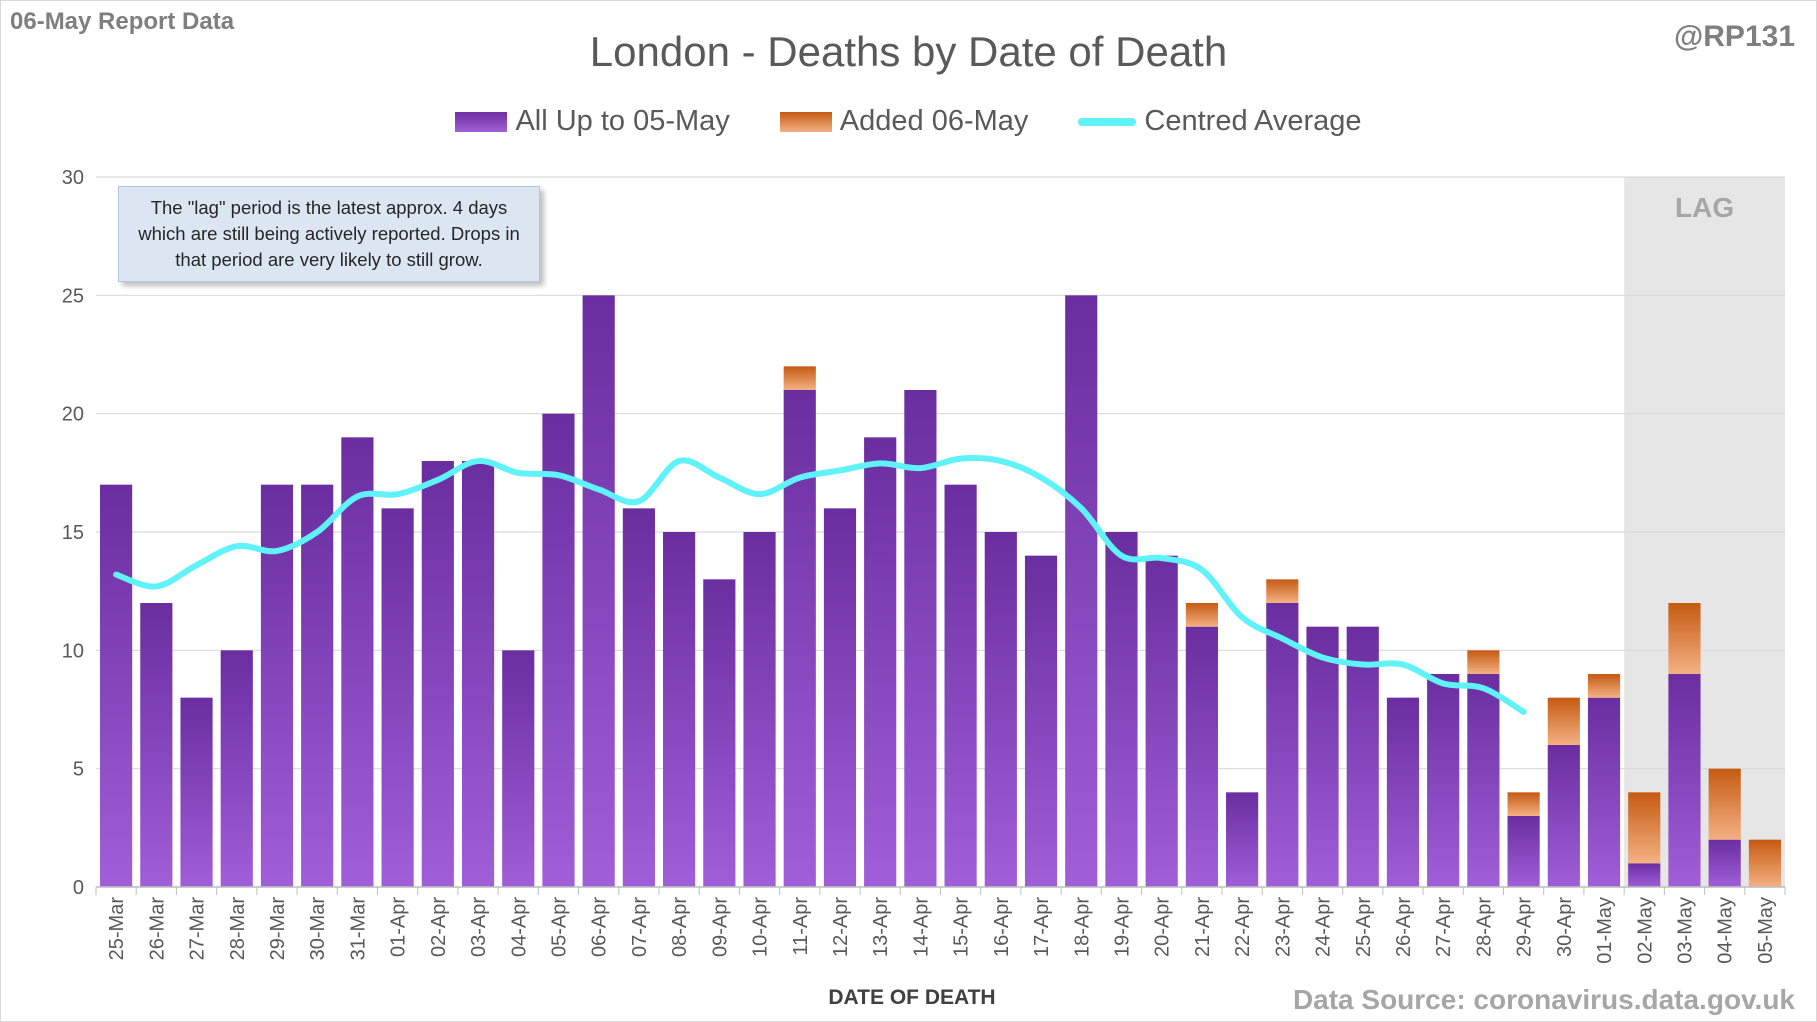 Image resolution: width=1817 pixels, height=1022 pixels. What do you see at coordinates (1404, 927) in the screenshot?
I see `x-tick-label: 26-Apr` at bounding box center [1404, 927].